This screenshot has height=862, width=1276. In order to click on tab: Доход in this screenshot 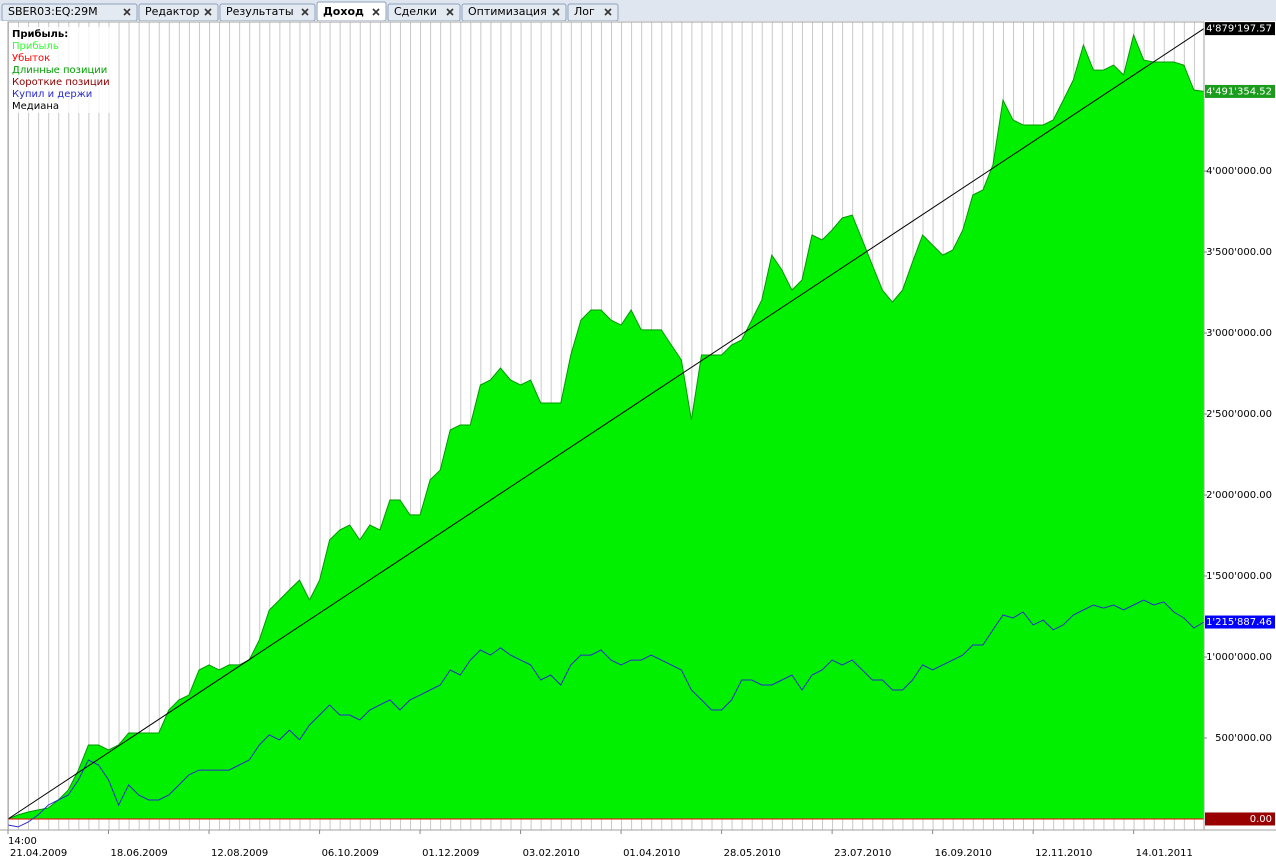, I will do `click(351, 11)`.